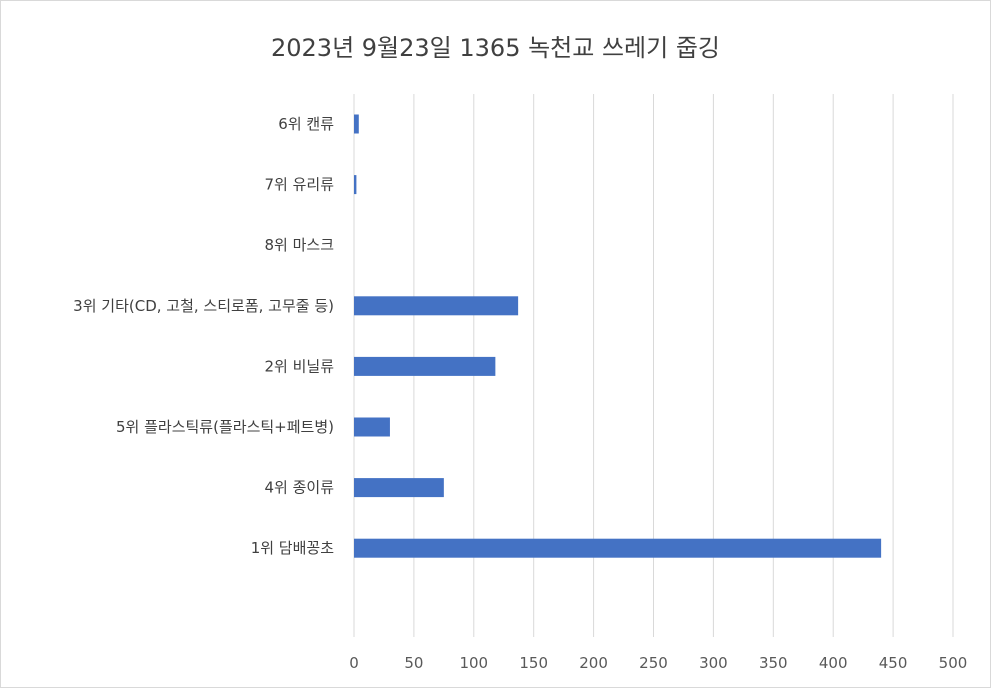 The width and height of the screenshot is (991, 688). I want to click on x-tick-label: 350, so click(773, 663).